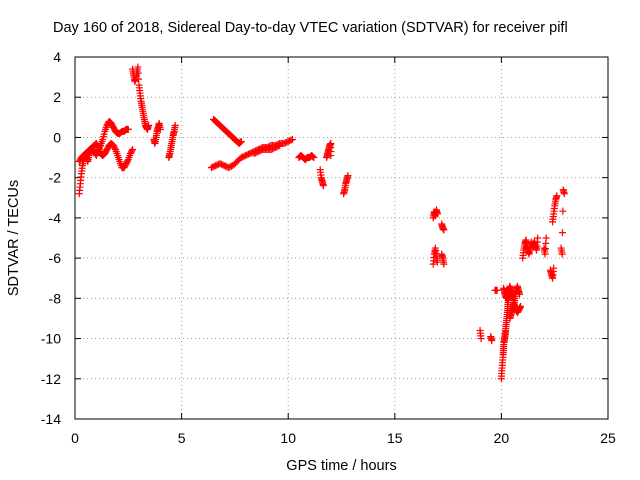  I want to click on y-tick-label: 2, so click(57, 97).